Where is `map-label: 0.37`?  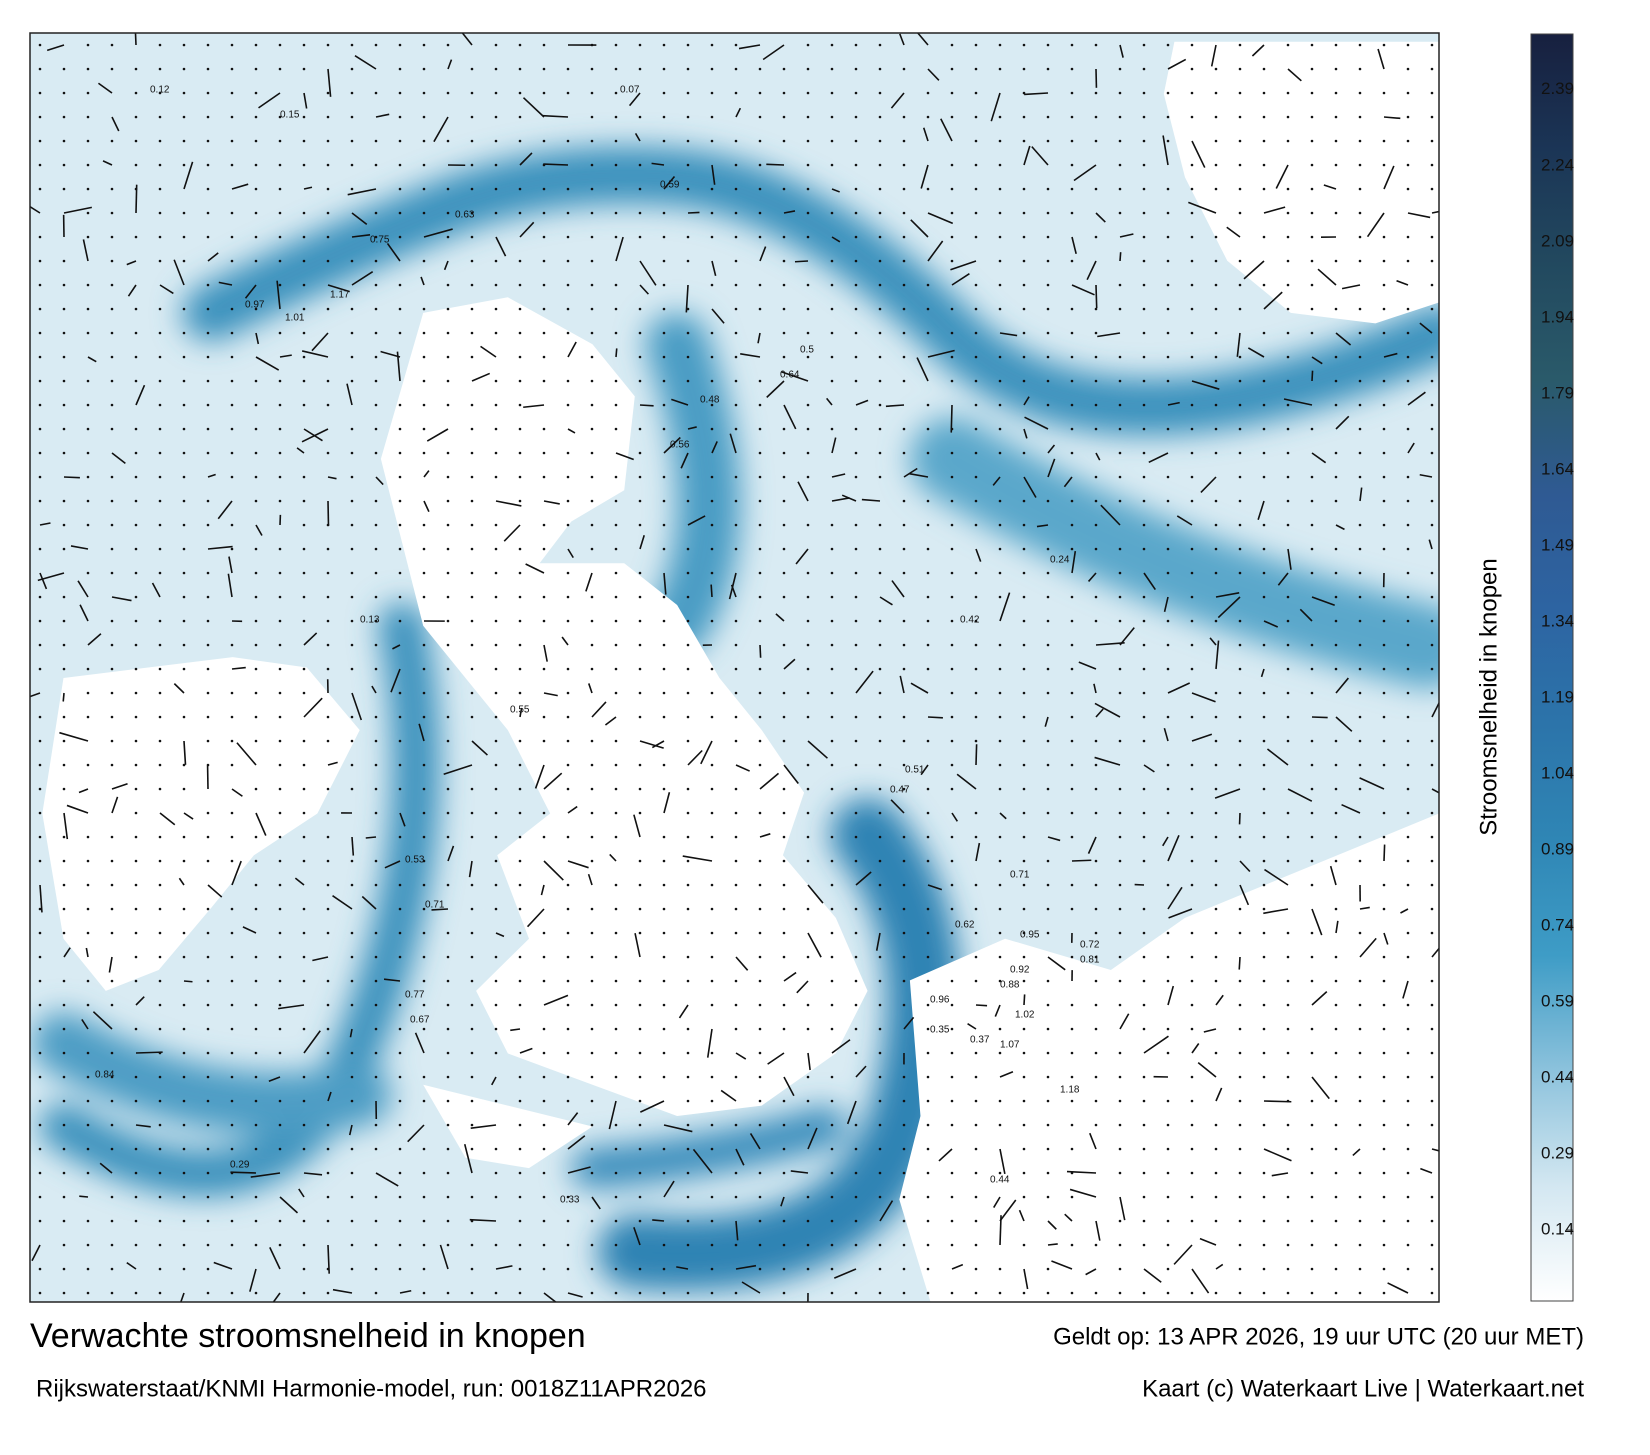 map-label: 0.37 is located at coordinates (980, 1040).